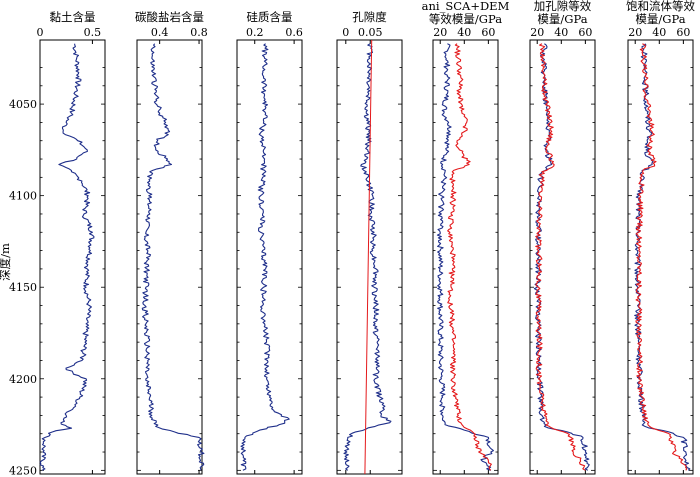 Image resolution: width=700 pixels, height=477 pixels. Describe the element at coordinates (660, 19) in the screenshot. I see `track-title-7-line-2: 模量/GPa` at that location.